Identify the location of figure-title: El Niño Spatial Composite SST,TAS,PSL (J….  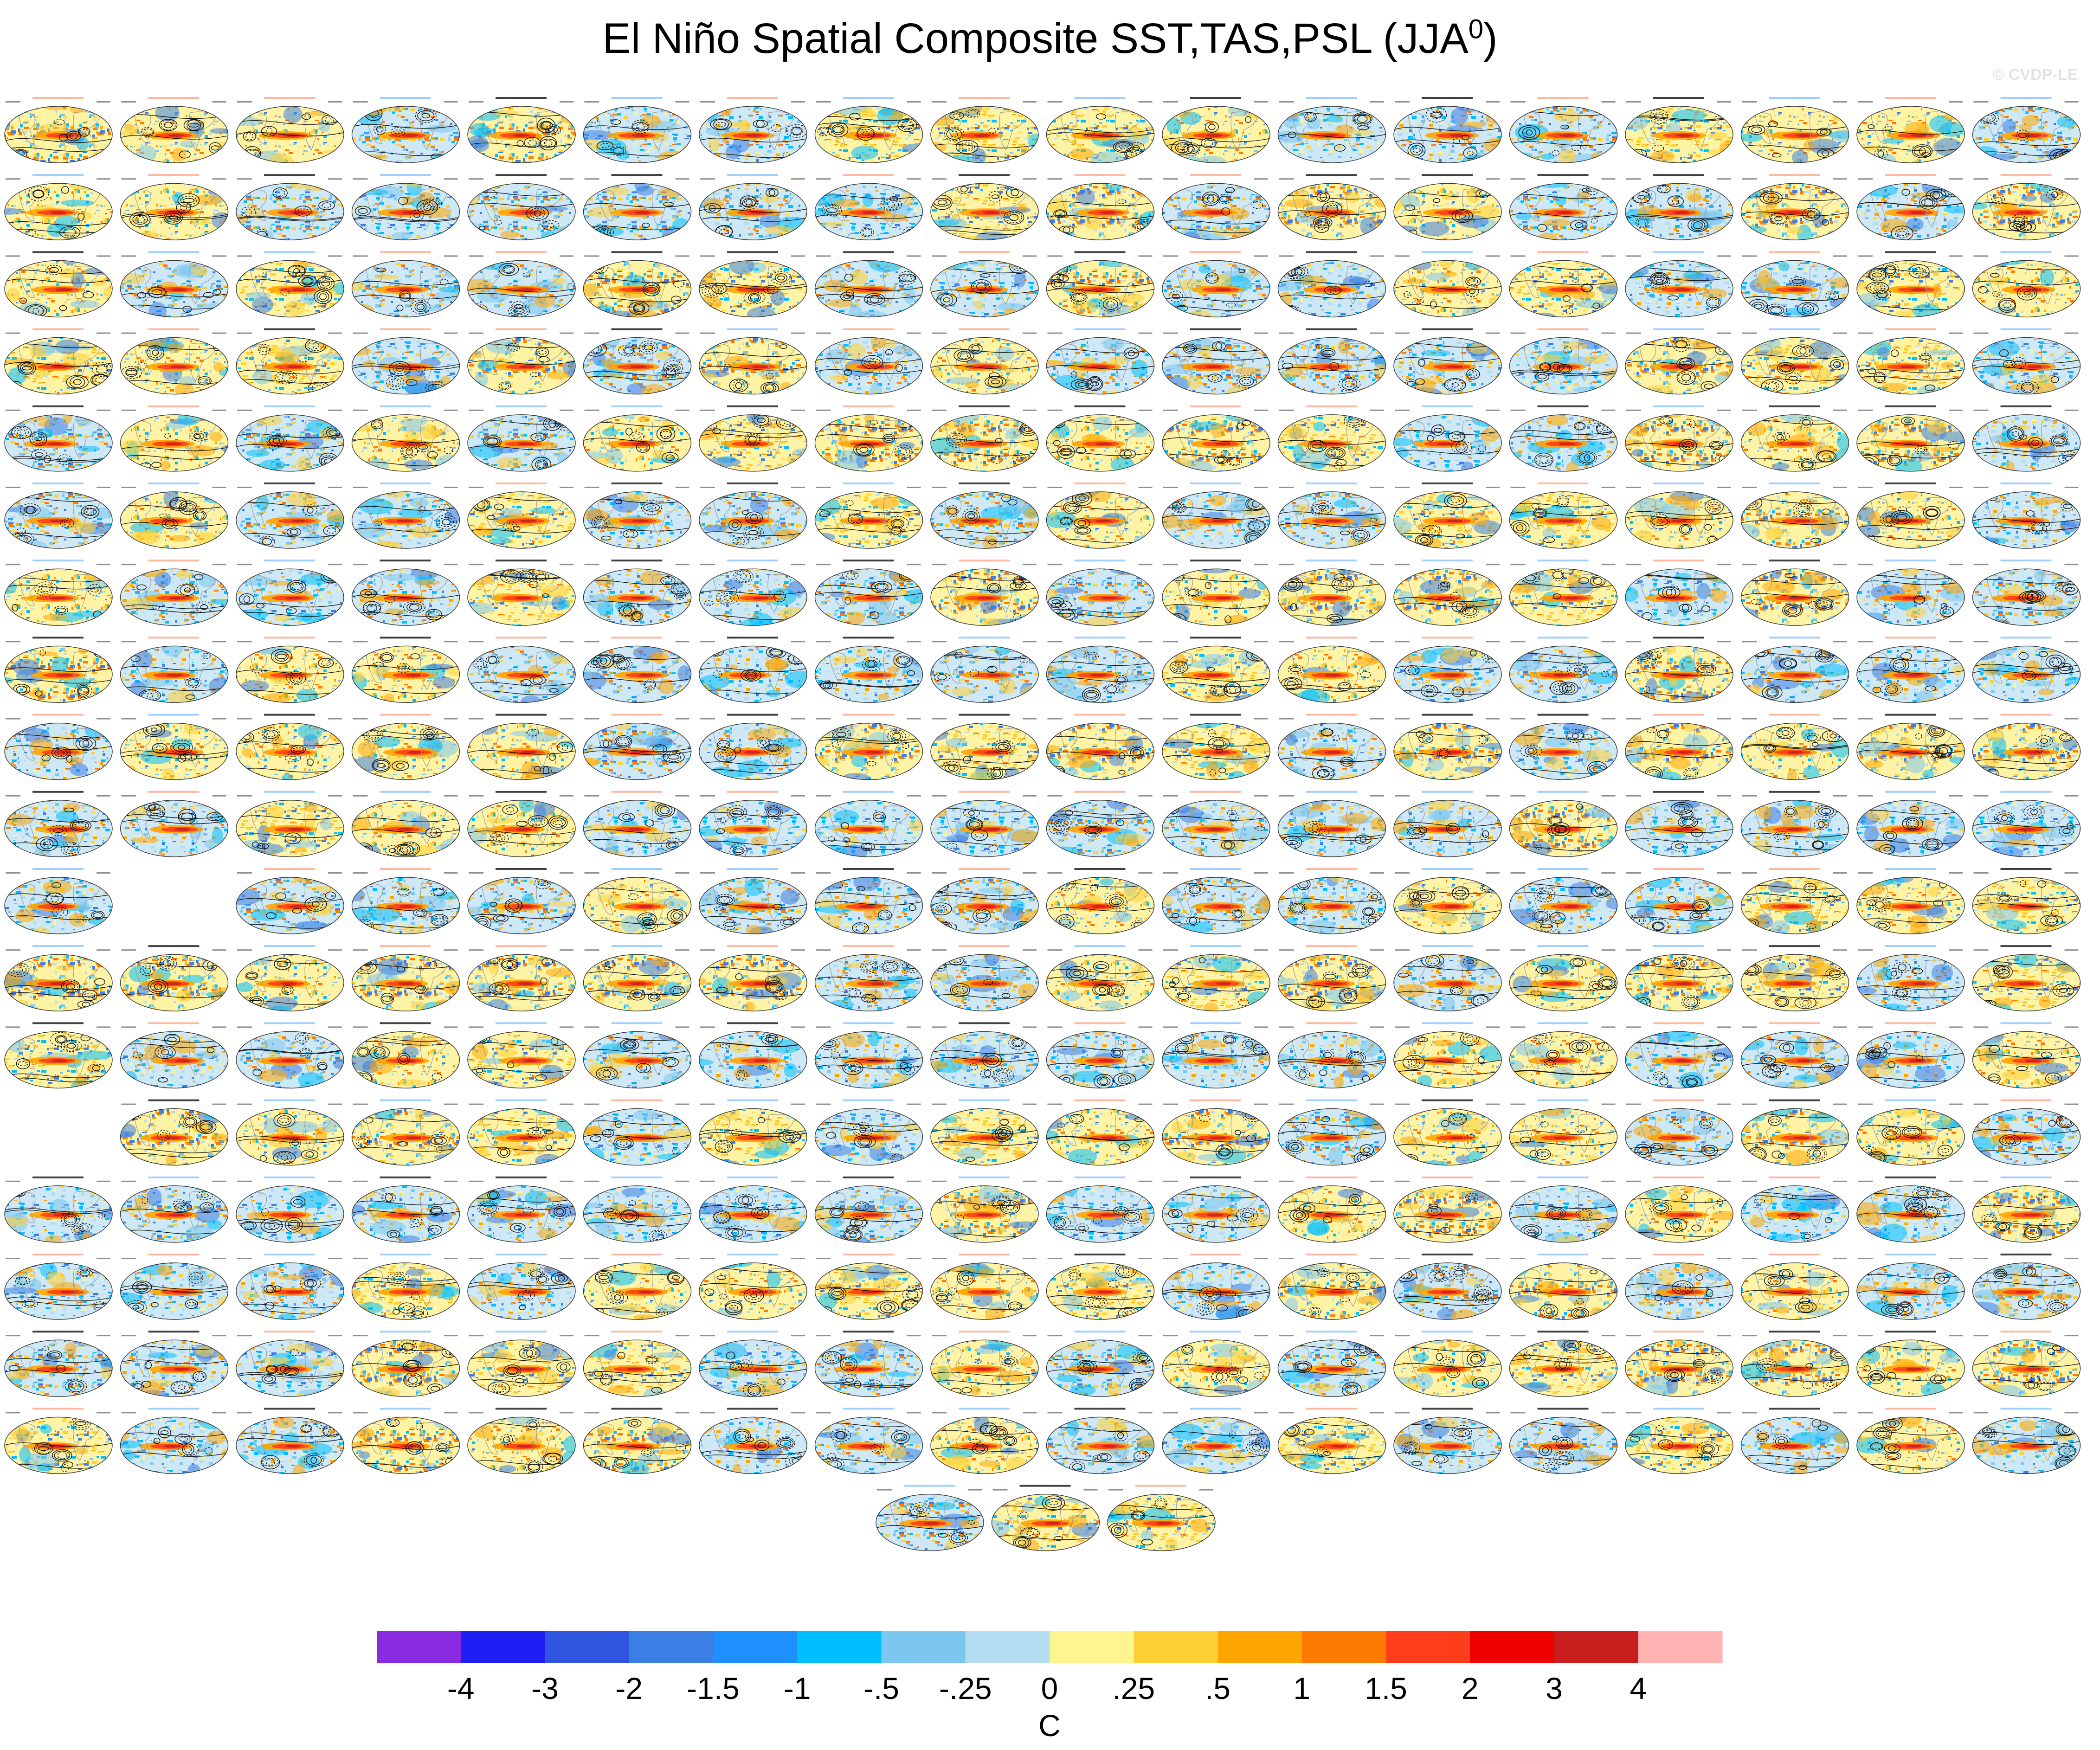
(1050, 38).